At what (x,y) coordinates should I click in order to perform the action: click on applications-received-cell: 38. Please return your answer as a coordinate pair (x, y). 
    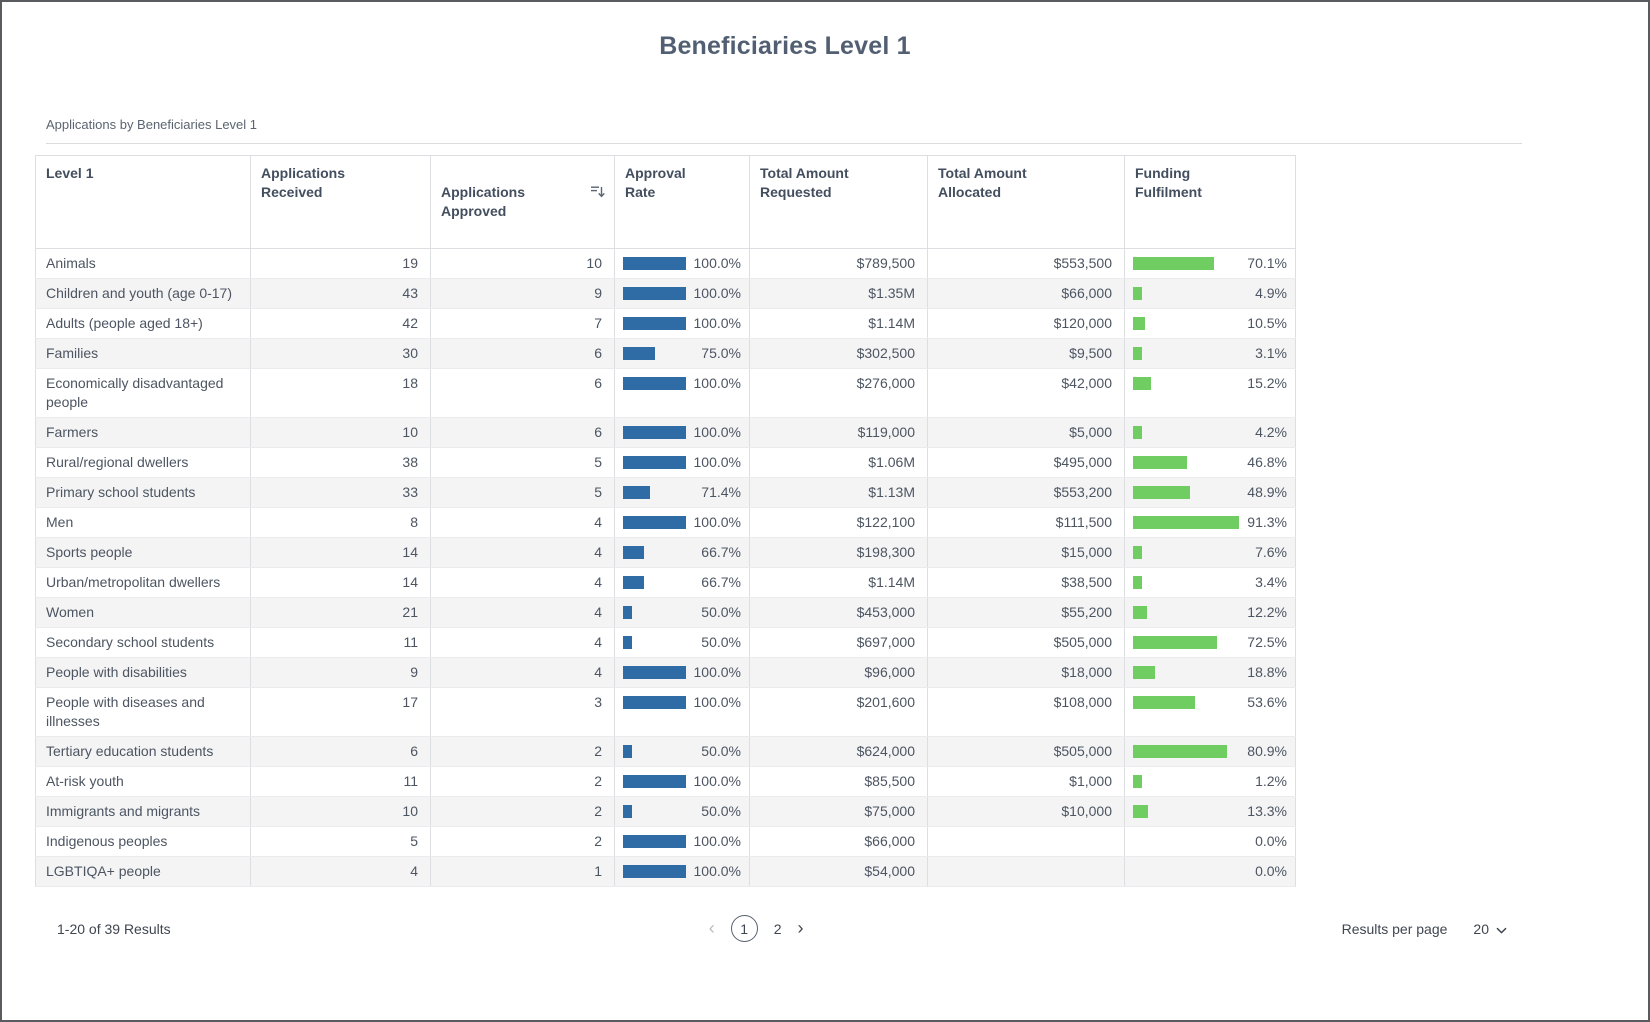
    Looking at the image, I should click on (340, 462).